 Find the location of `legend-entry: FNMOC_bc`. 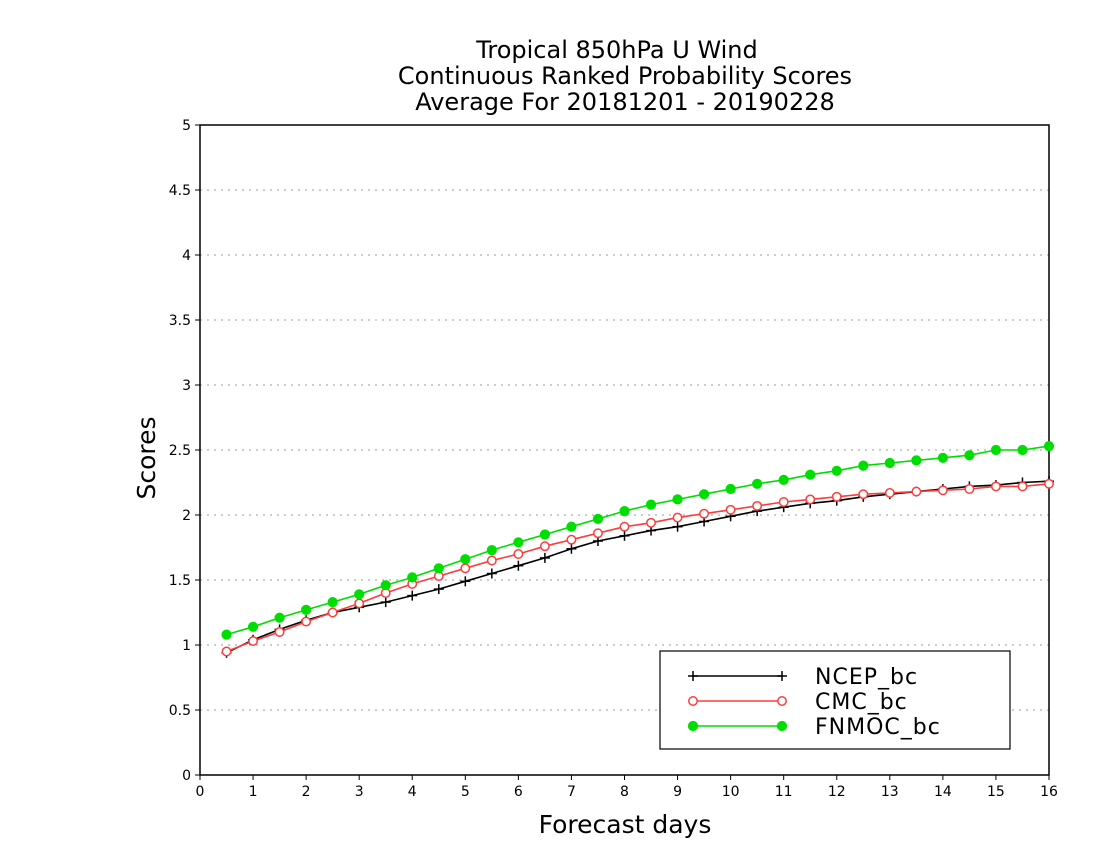

legend-entry: FNMOC_bc is located at coordinates (814, 727).